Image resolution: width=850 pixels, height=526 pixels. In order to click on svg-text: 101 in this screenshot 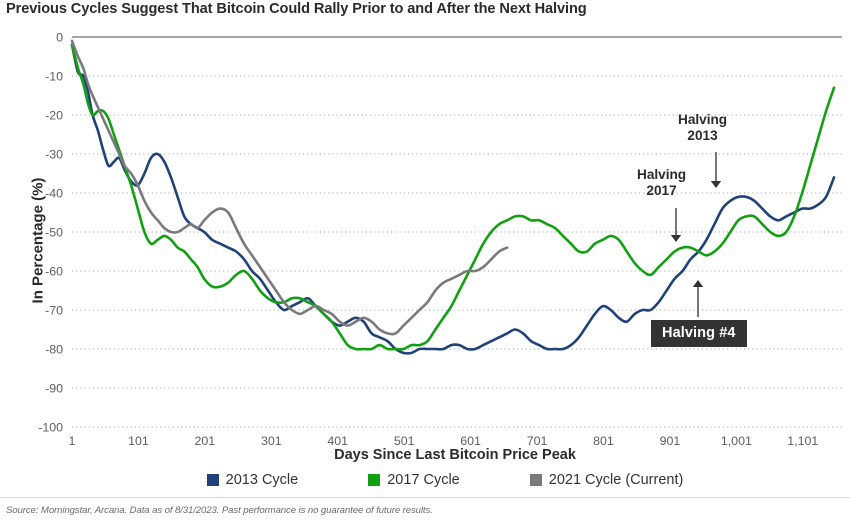, I will do `click(138, 441)`.